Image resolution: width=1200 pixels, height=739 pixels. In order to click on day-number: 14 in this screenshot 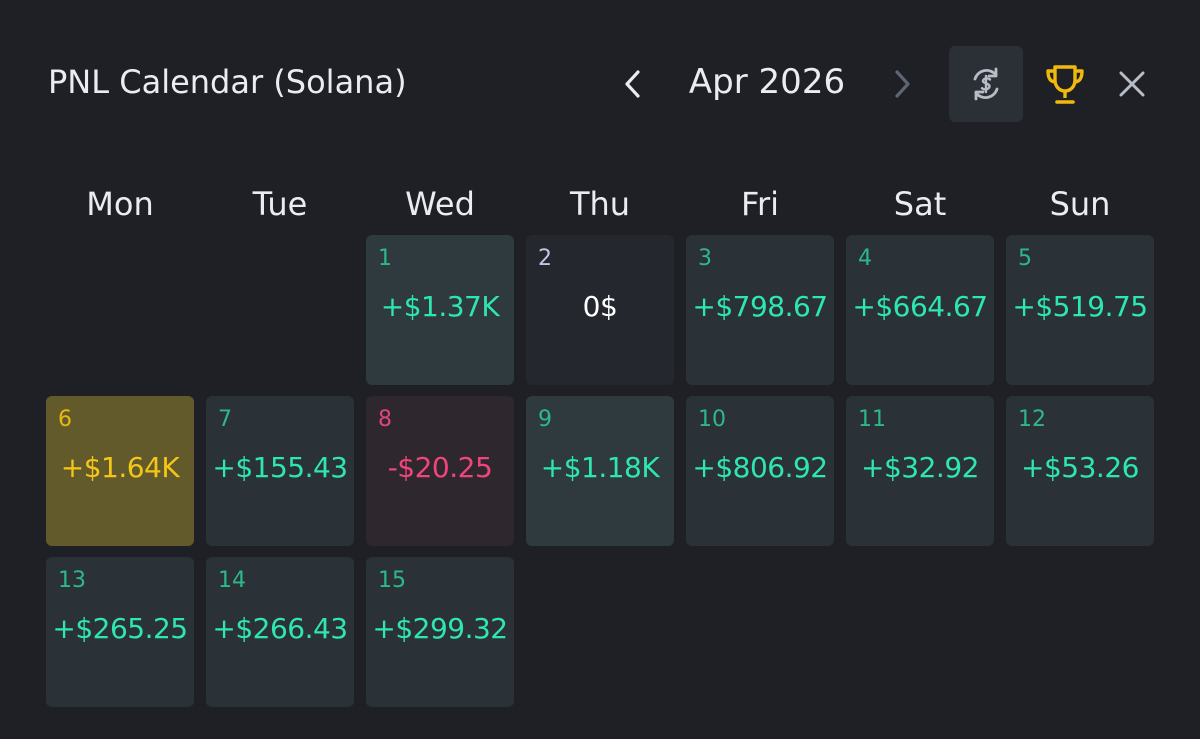, I will do `click(232, 580)`.